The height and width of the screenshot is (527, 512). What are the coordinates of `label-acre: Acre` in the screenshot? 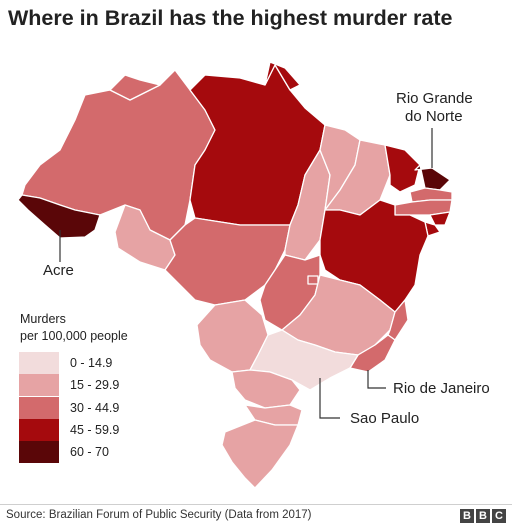 It's located at (58, 270).